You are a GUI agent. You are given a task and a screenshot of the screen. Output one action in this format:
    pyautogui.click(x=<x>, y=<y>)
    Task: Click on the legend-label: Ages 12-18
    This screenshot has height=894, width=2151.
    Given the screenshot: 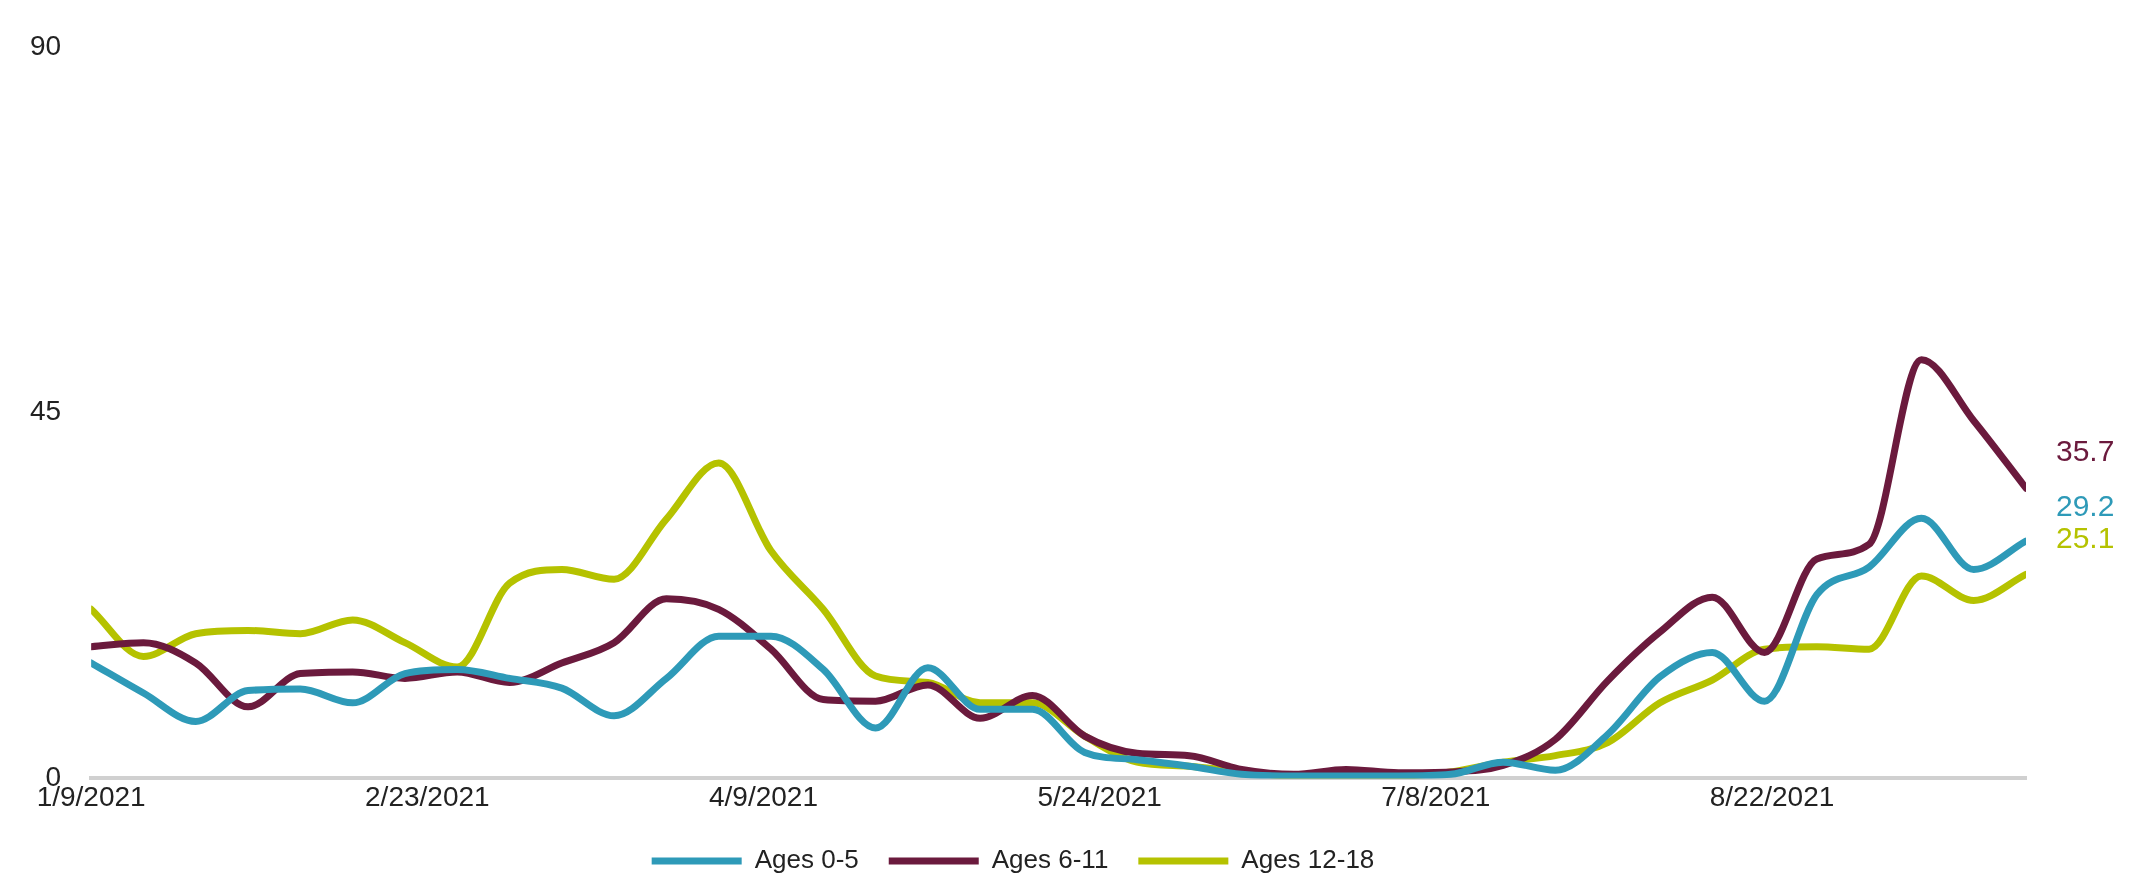 What is the action you would take?
    pyautogui.click(x=1308, y=859)
    